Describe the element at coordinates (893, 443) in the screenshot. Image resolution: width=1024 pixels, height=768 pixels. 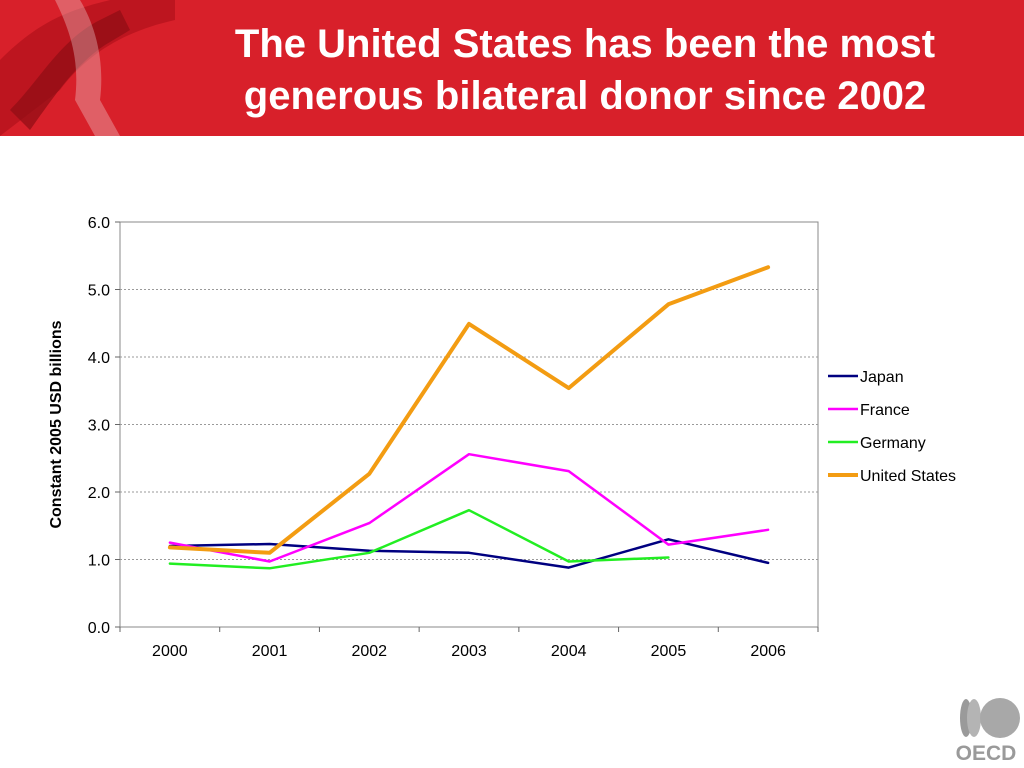
I see `legend-label: Germany` at that location.